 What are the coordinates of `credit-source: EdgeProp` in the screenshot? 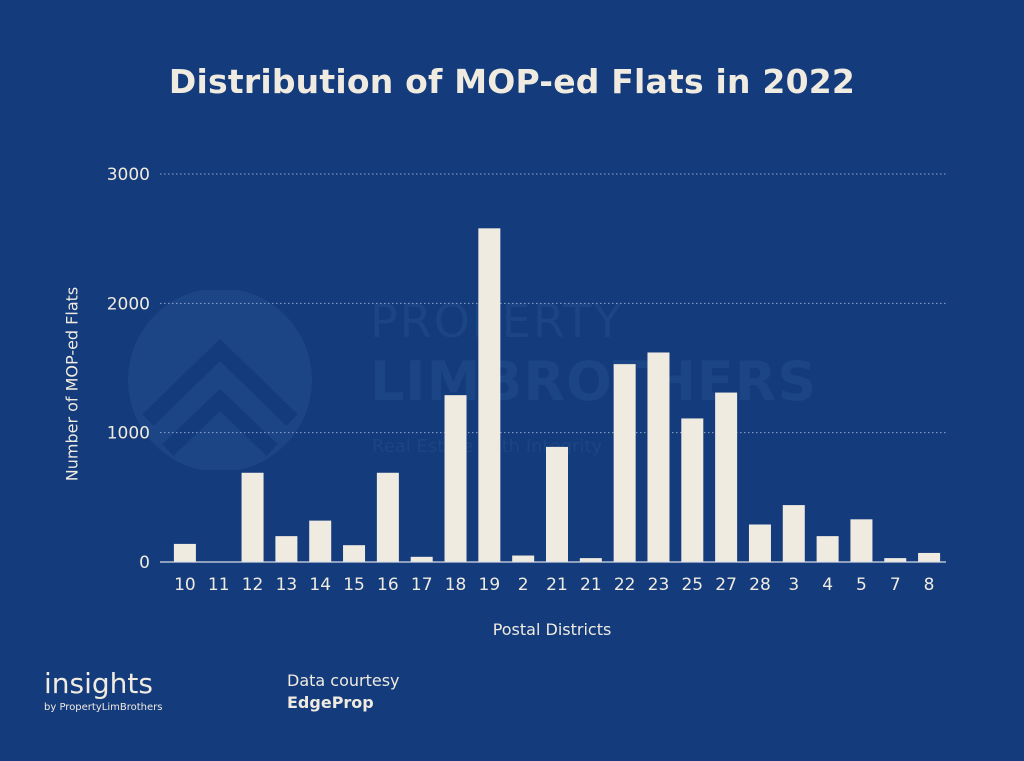 It's located at (330, 702).